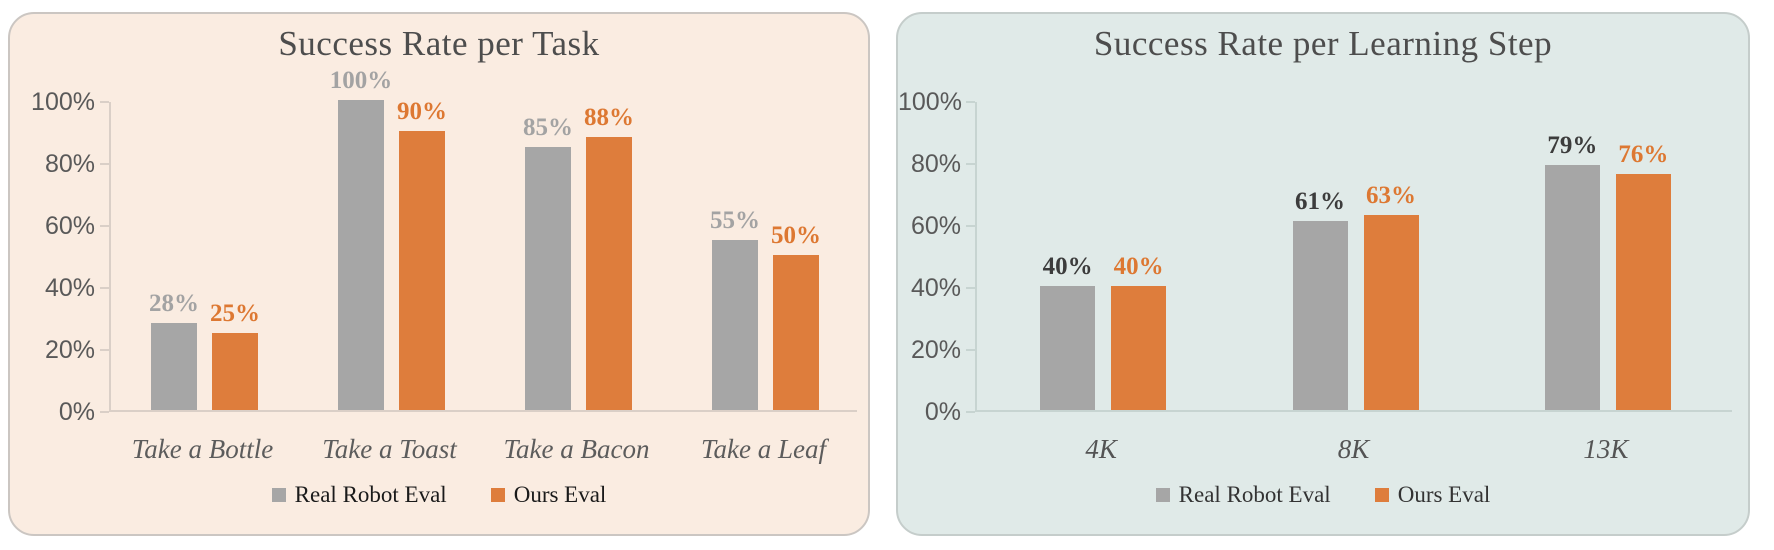  I want to click on bar-value-label: 85%, so click(548, 127).